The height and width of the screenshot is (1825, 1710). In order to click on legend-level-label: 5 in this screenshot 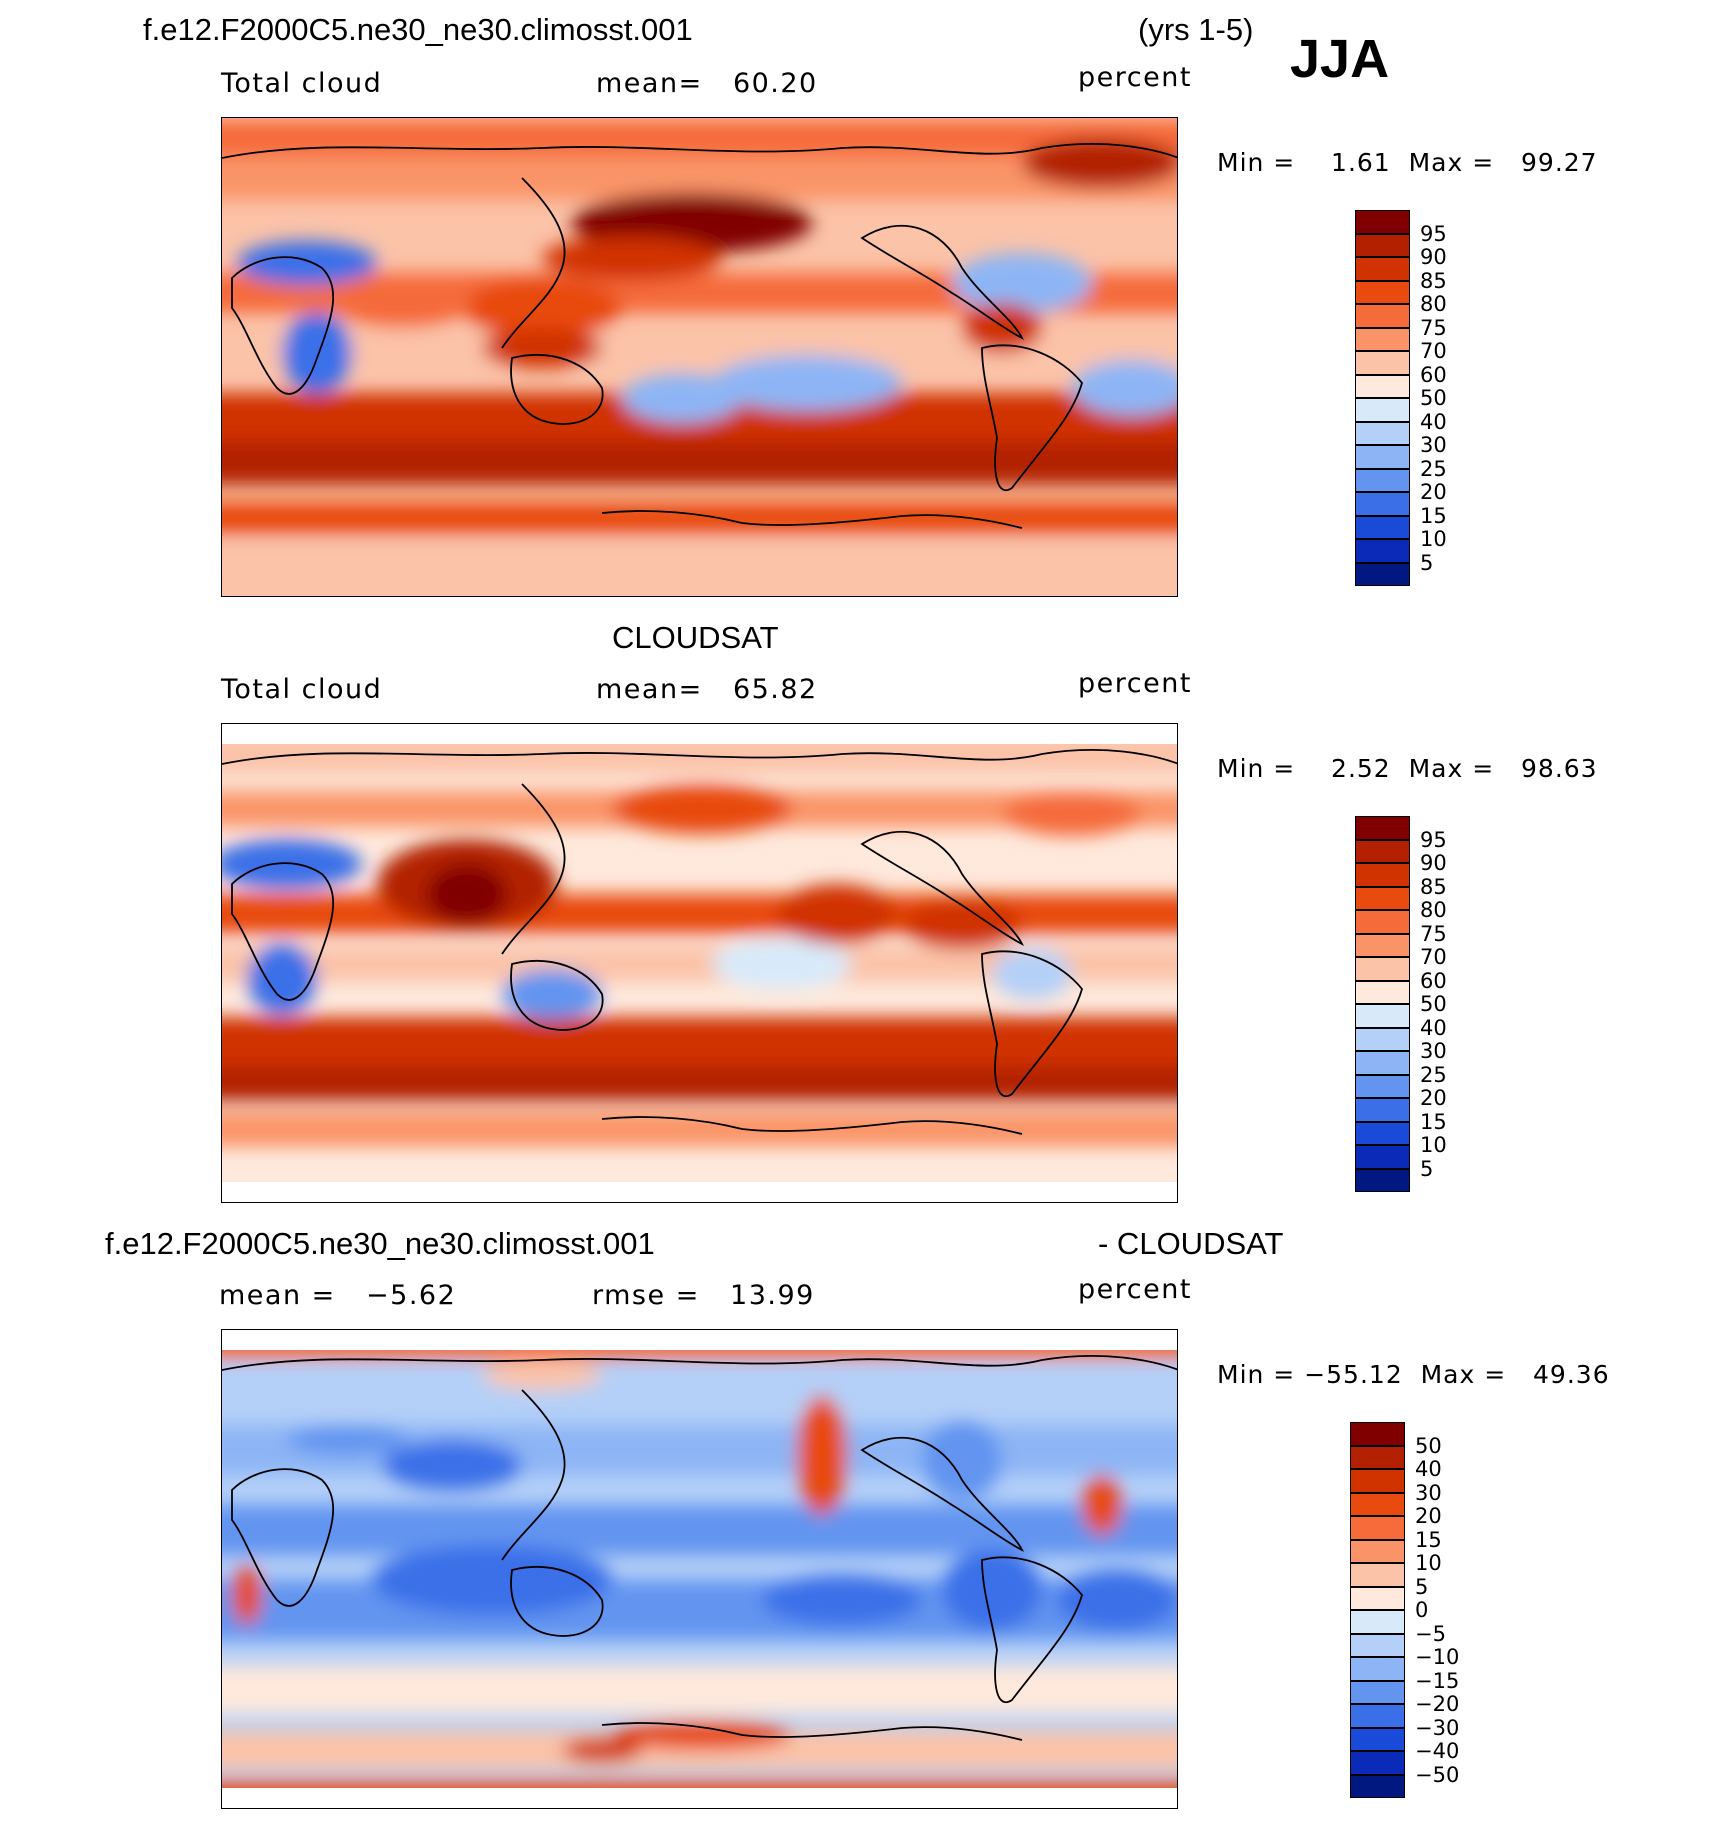, I will do `click(1427, 1168)`.